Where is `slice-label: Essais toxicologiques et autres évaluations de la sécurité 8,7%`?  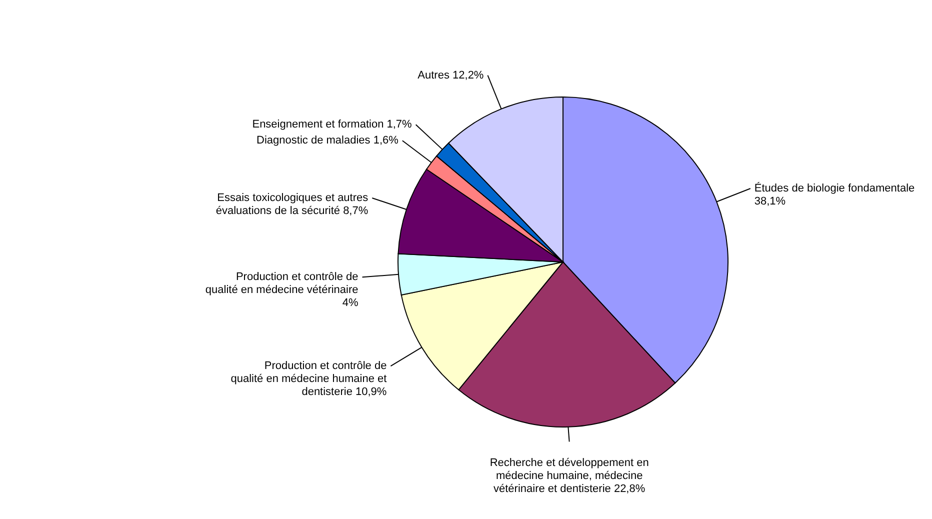 slice-label: Essais toxicologiques et autres évaluations de la sécurité 8,7% is located at coordinates (292, 204).